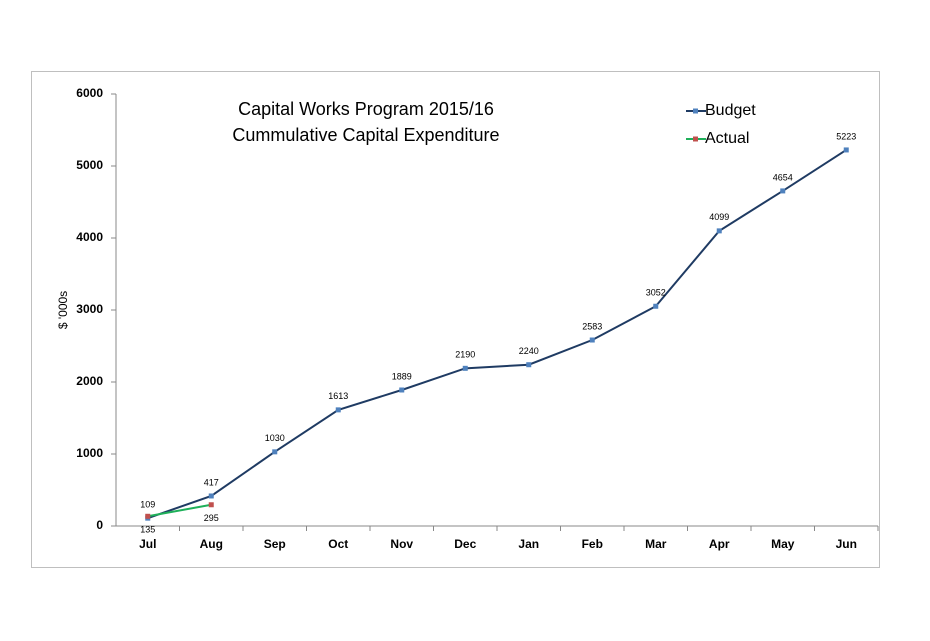 The height and width of the screenshot is (641, 930). What do you see at coordinates (592, 326) in the screenshot?
I see `data-label: 2583` at bounding box center [592, 326].